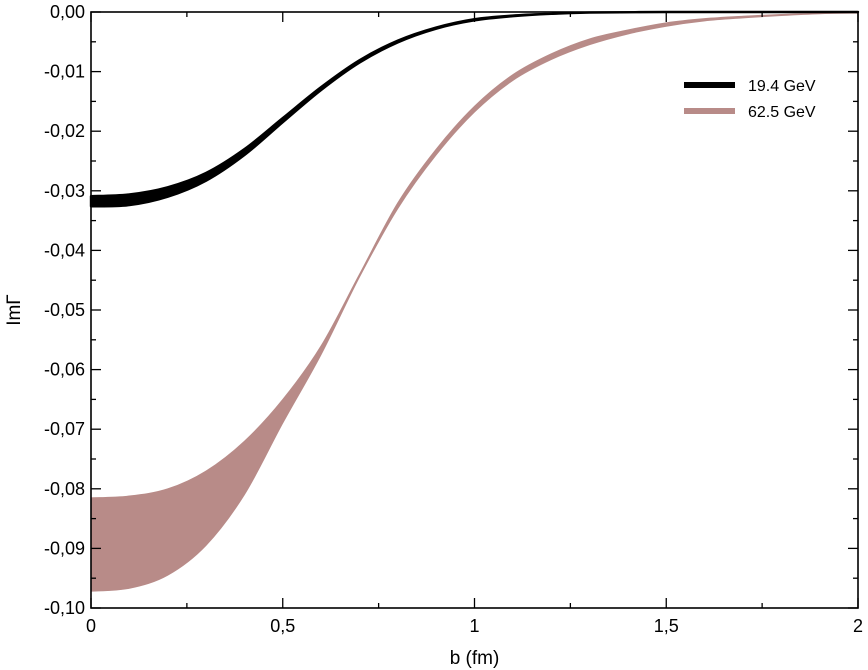 The width and height of the screenshot is (868, 670). What do you see at coordinates (782, 112) in the screenshot?
I see `legend-label-62-5-gev: 62.5 GeV` at bounding box center [782, 112].